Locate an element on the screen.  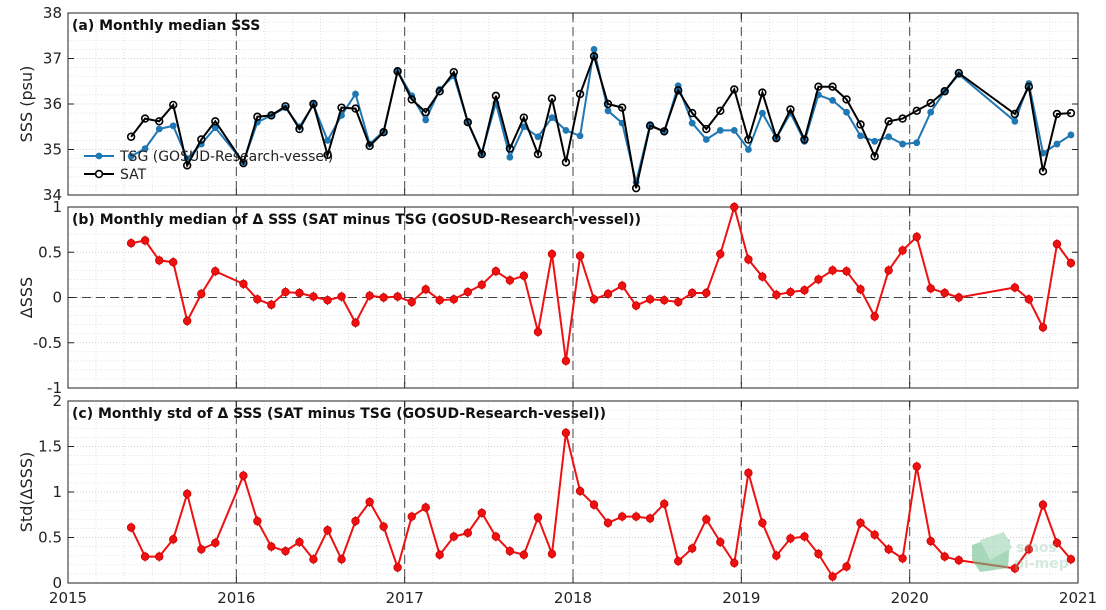
x-tick-label: 2015 is located at coordinates (68, 598).